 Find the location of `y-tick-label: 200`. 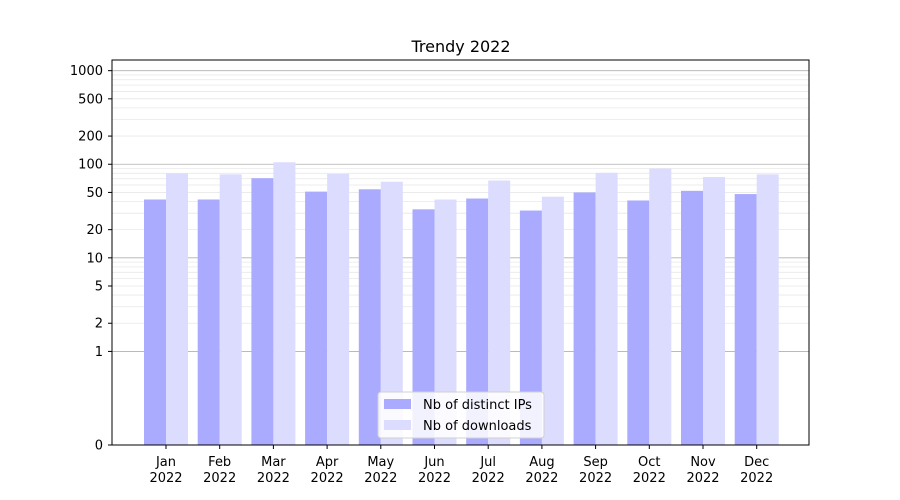

y-tick-label: 200 is located at coordinates (90, 137).